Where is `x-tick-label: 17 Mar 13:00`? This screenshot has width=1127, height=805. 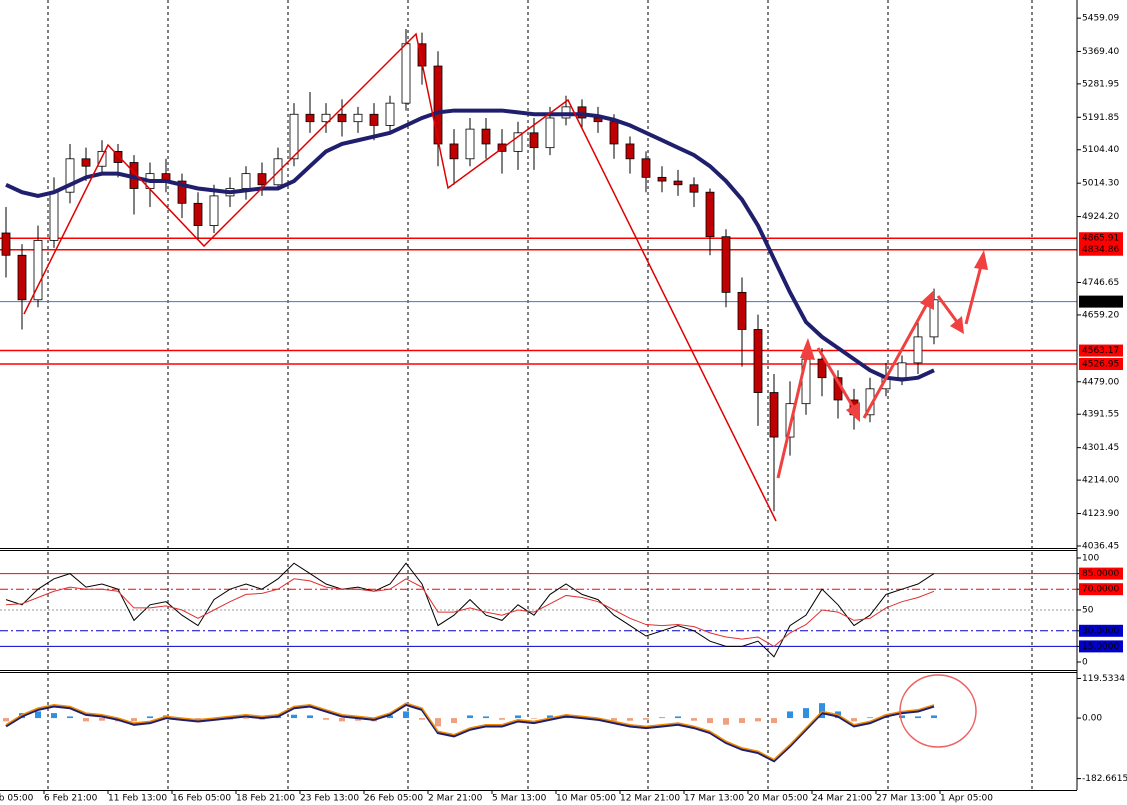 x-tick-label: 17 Mar 13:00 is located at coordinates (714, 799).